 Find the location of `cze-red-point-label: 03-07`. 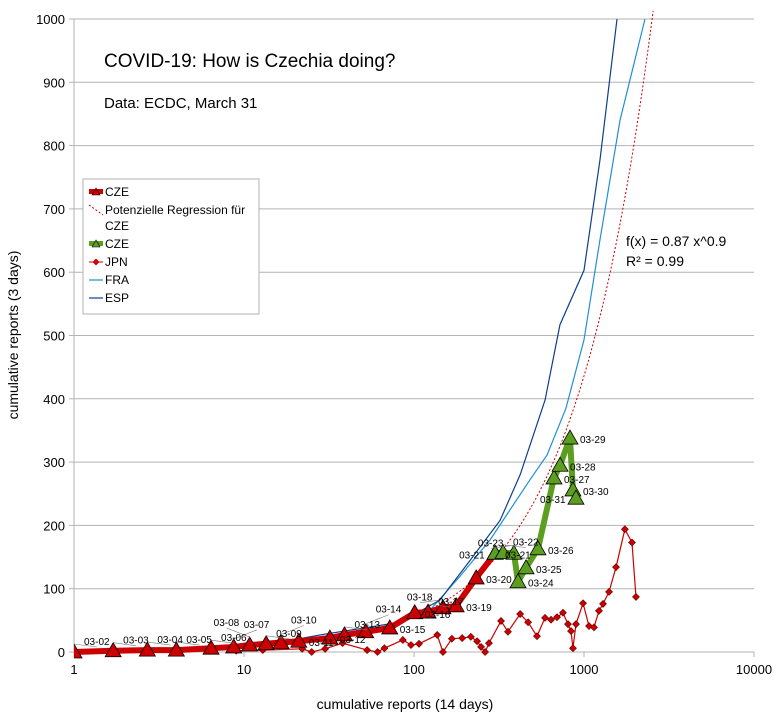

cze-red-point-label: 03-07 is located at coordinates (257, 625).